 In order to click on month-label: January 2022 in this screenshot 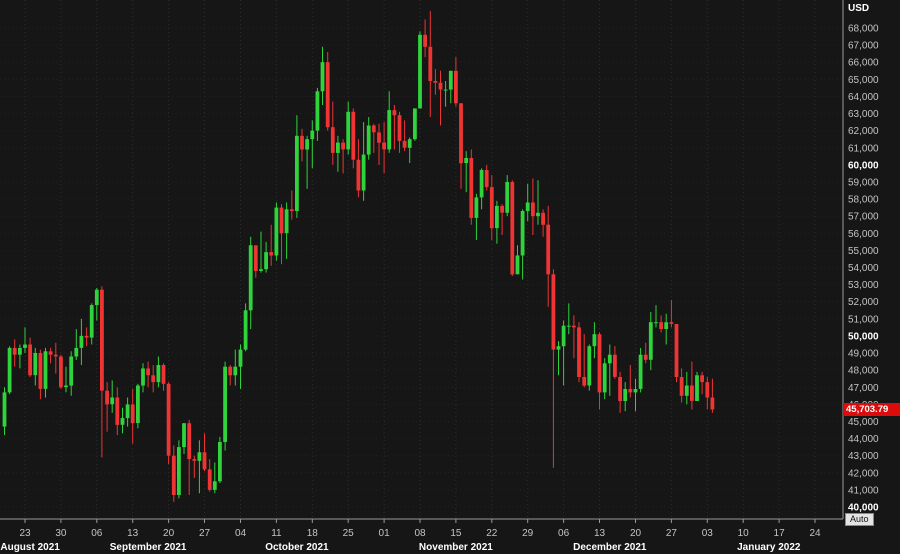, I will do `click(769, 547)`.